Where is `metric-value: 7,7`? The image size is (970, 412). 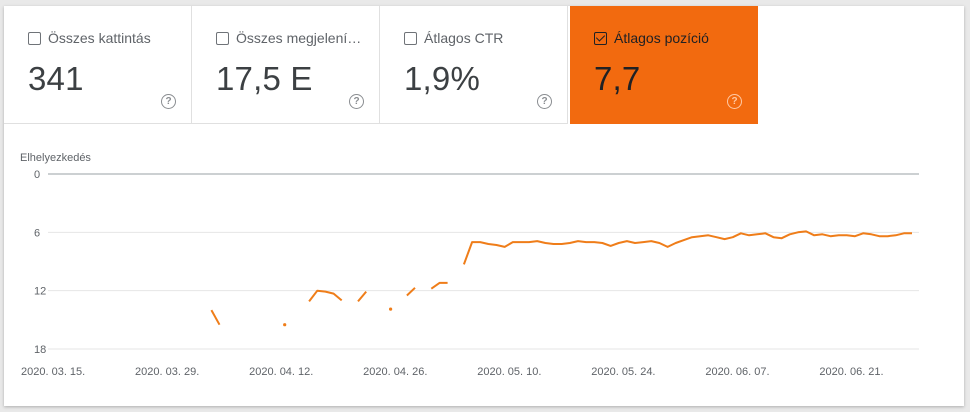
metric-value: 7,7 is located at coordinates (617, 78).